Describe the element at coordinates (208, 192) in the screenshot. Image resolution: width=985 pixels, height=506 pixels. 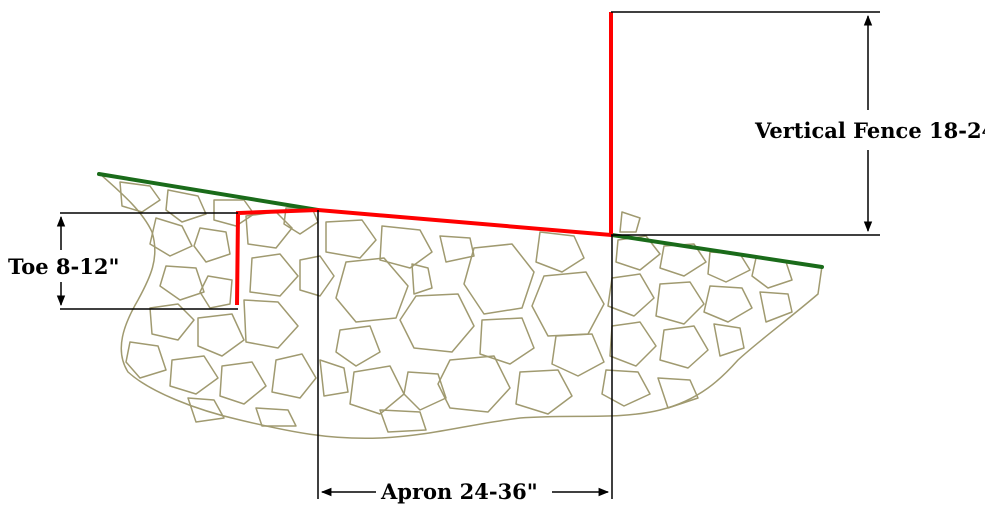
I see `ground-line-left` at that location.